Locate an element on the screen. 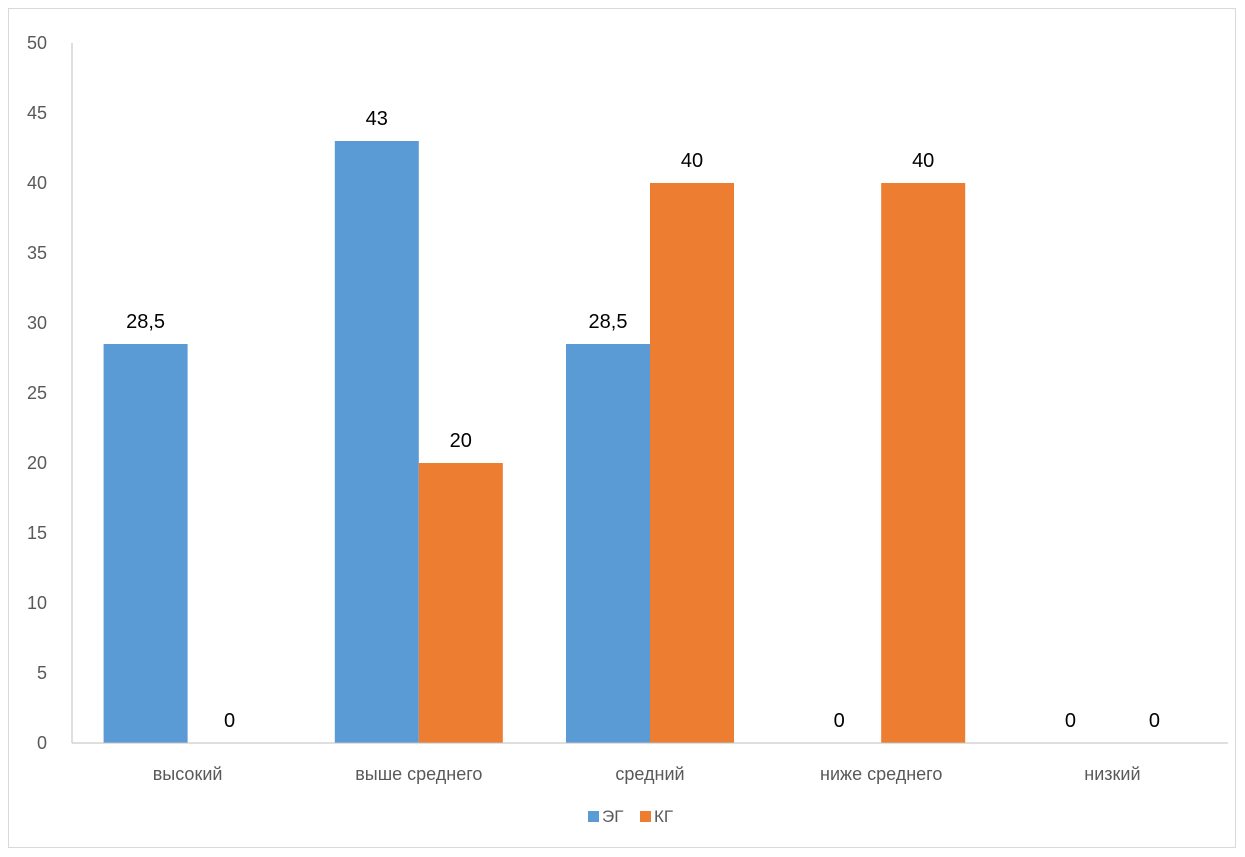 The height and width of the screenshot is (857, 1245). x-category-label: выше среднего is located at coordinates (418, 774).